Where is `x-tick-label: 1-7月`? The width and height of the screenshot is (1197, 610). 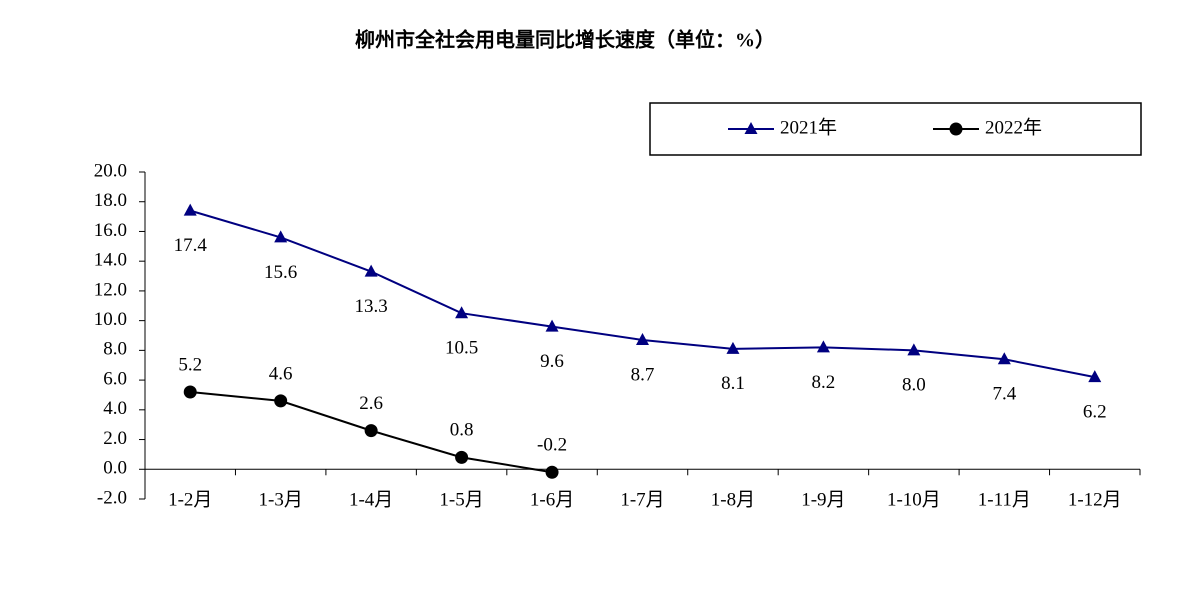 x-tick-label: 1-7月 is located at coordinates (642, 499).